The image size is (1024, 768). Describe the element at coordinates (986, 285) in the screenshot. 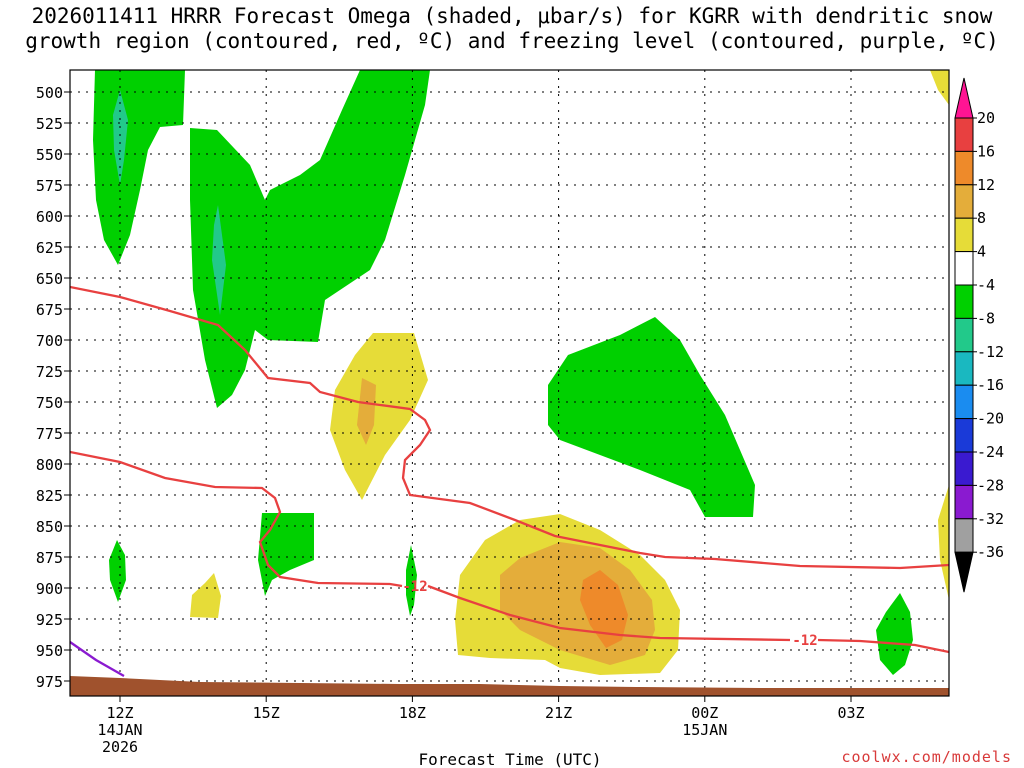

I see `colorbar-label: -4` at that location.